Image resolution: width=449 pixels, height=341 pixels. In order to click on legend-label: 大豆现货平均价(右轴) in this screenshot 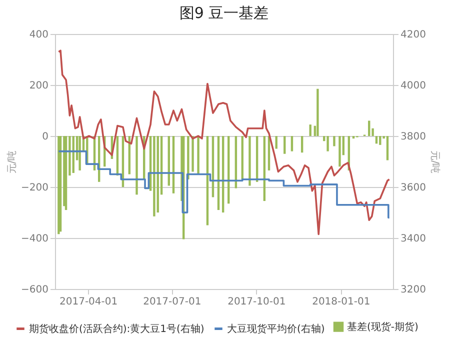, I will do `click(276, 328)`.